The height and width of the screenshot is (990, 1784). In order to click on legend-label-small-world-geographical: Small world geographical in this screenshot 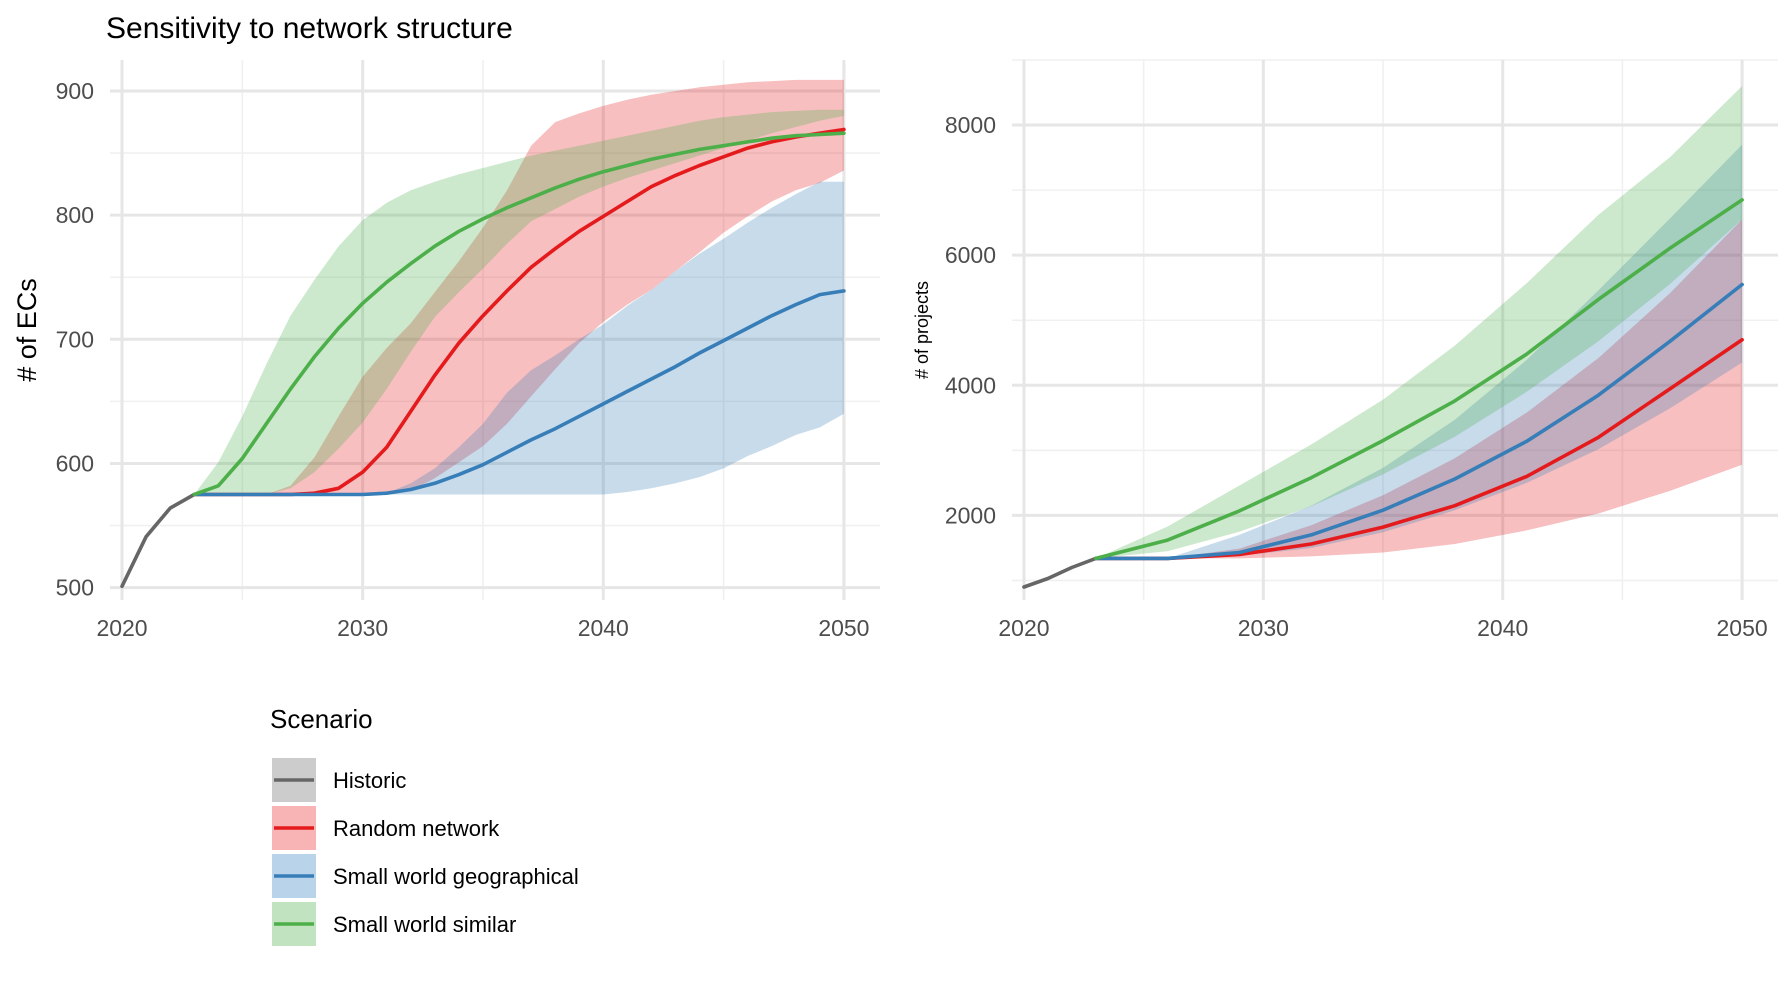, I will do `click(456, 876)`.